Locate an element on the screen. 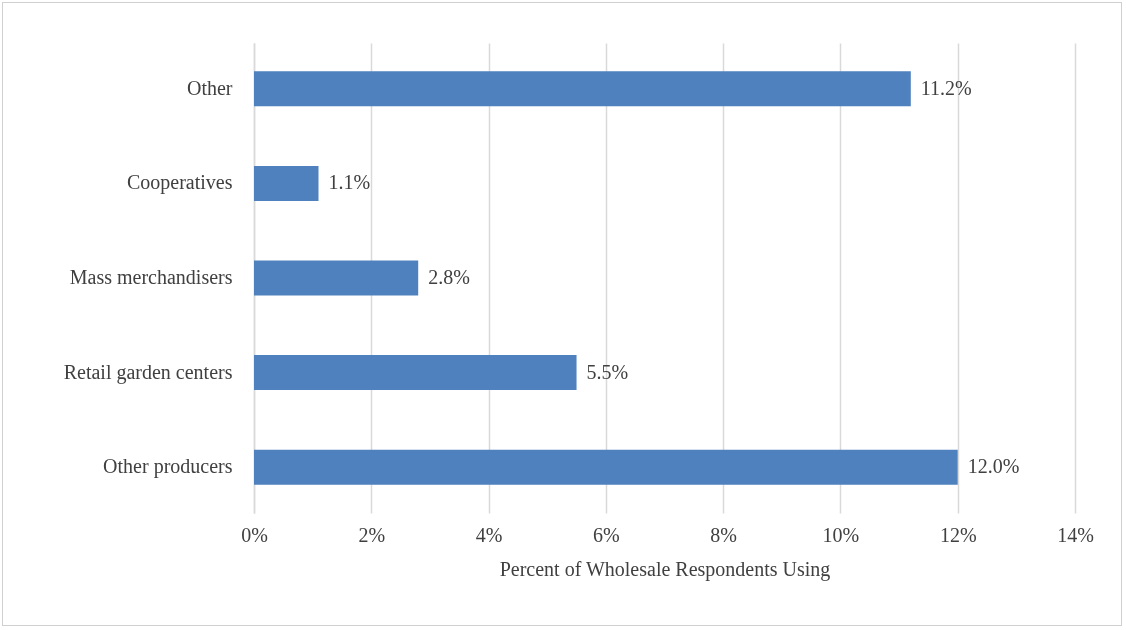 The image size is (1126, 630). data-label: 12.0% is located at coordinates (993, 466).